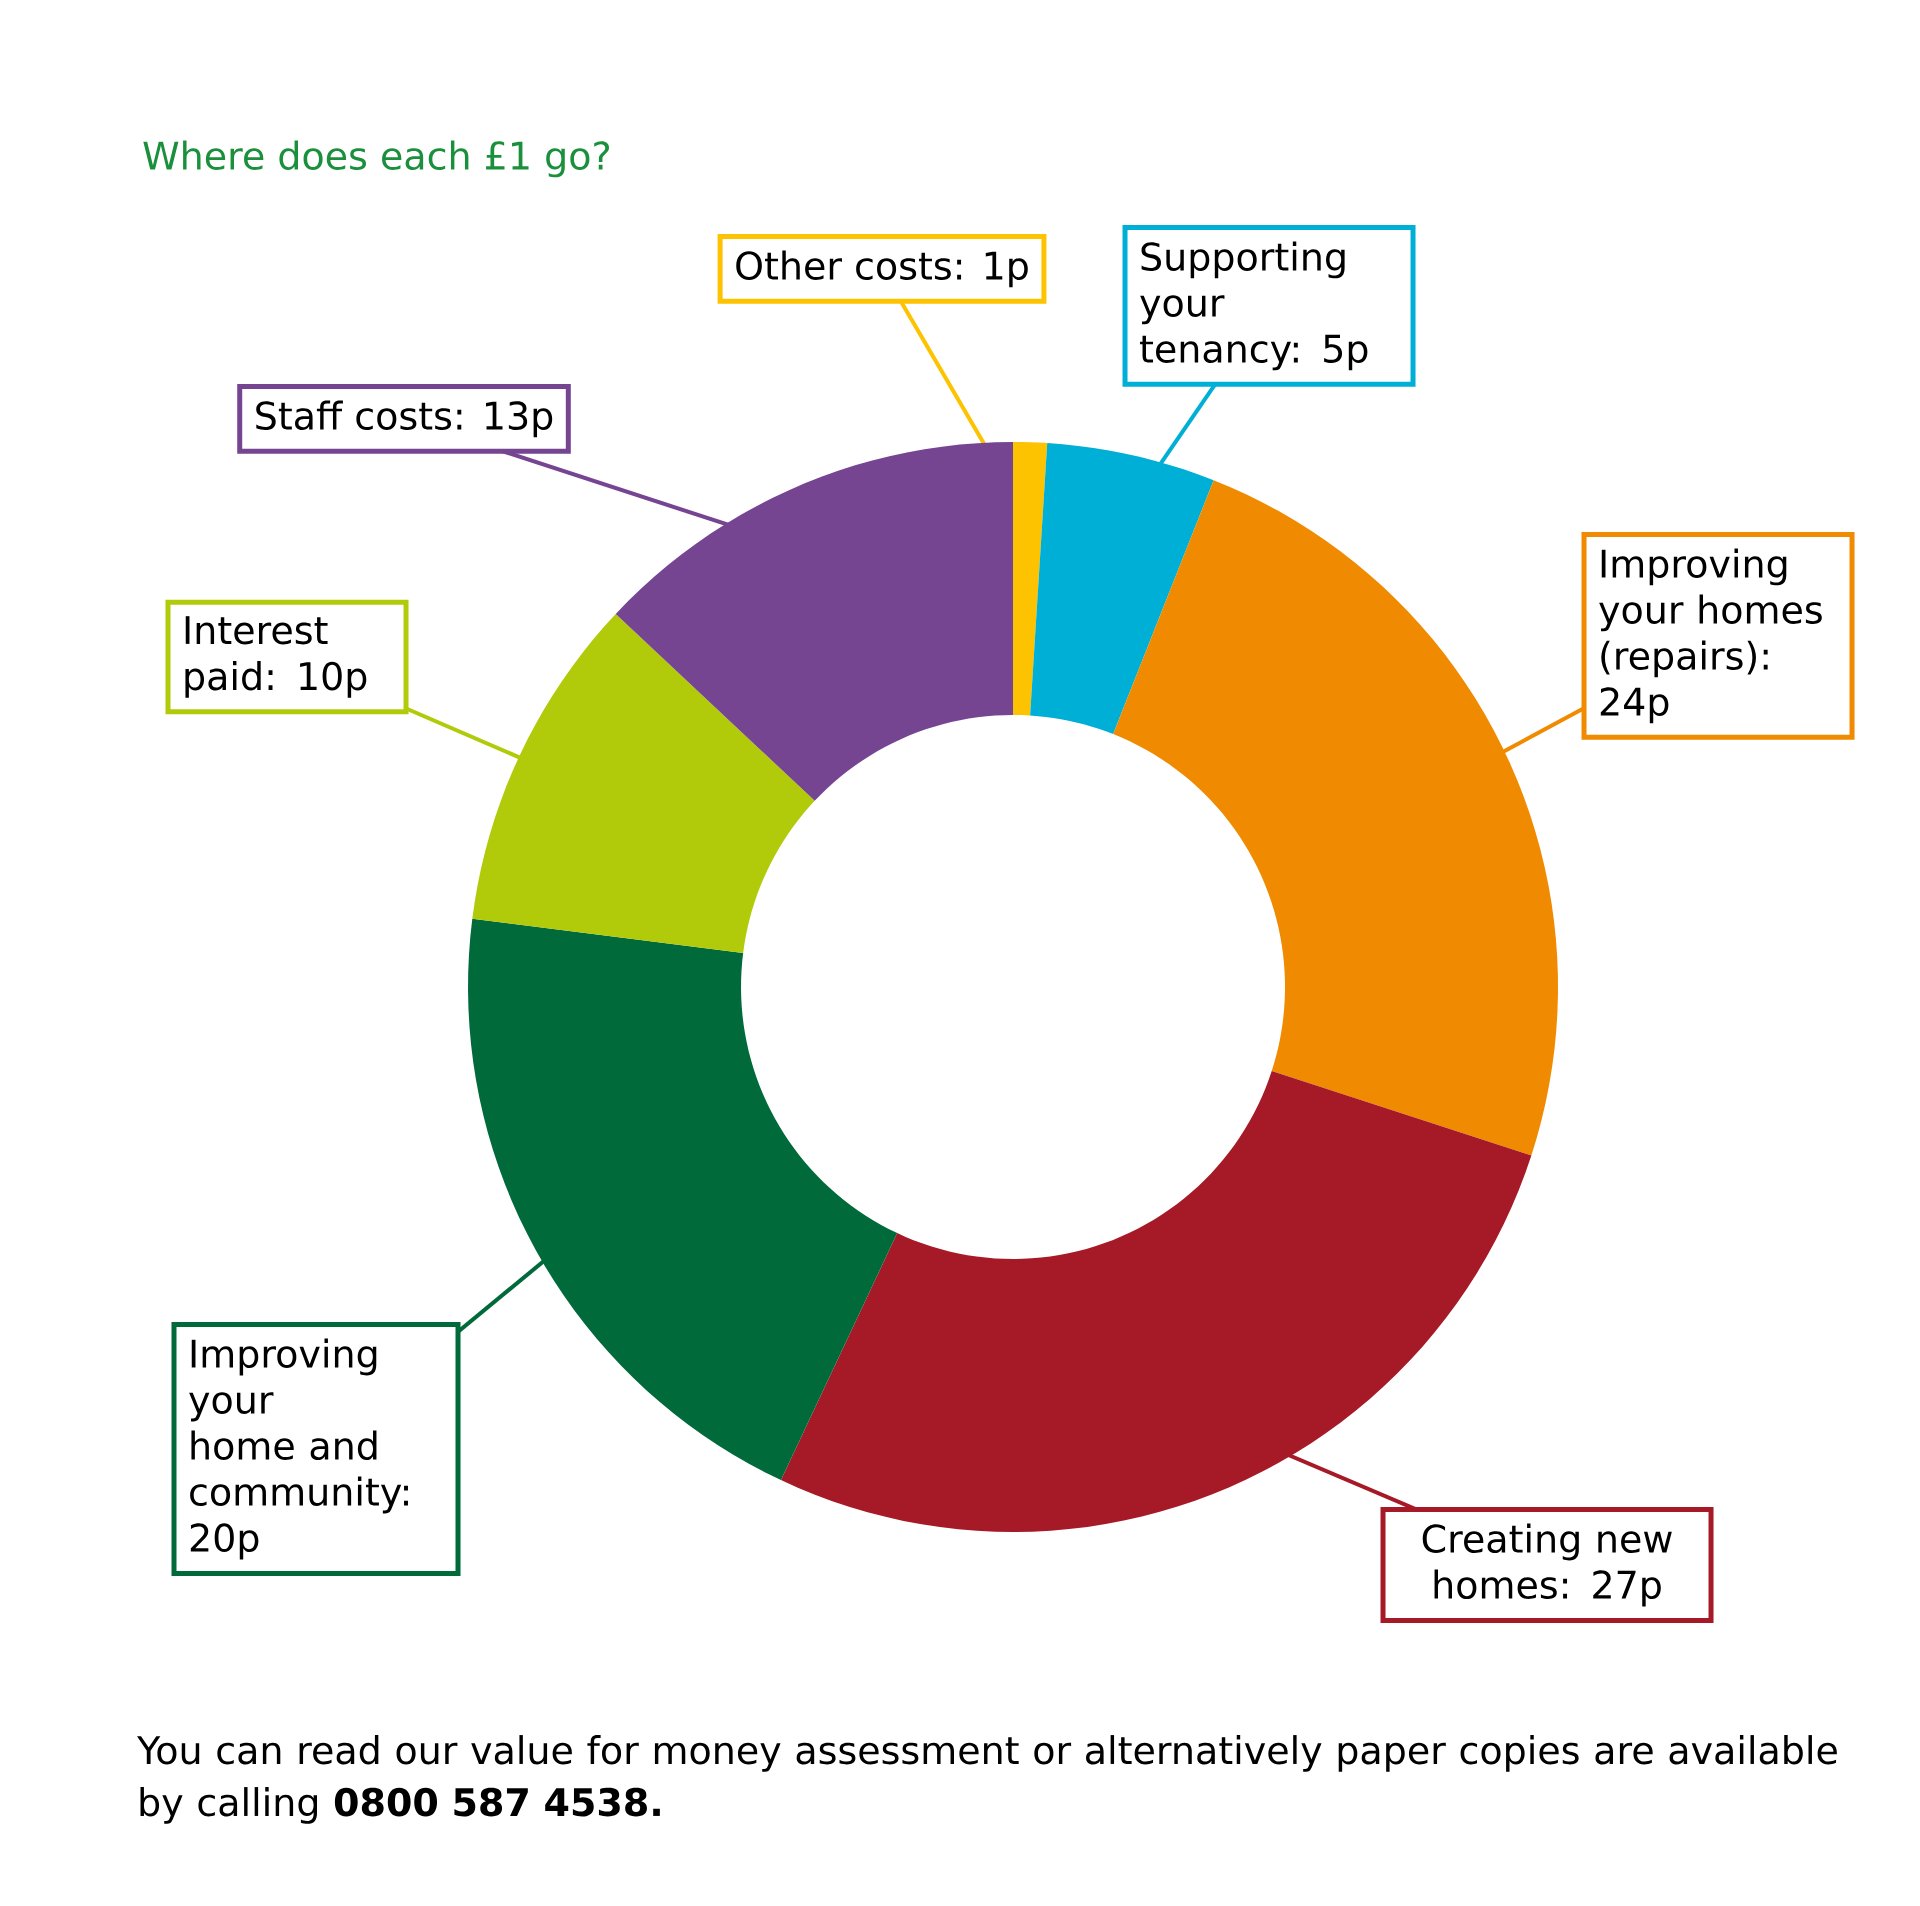 This screenshot has height=1906, width=1920. What do you see at coordinates (376, 159) in the screenshot?
I see `chart-title: Where does each £1 go?` at bounding box center [376, 159].